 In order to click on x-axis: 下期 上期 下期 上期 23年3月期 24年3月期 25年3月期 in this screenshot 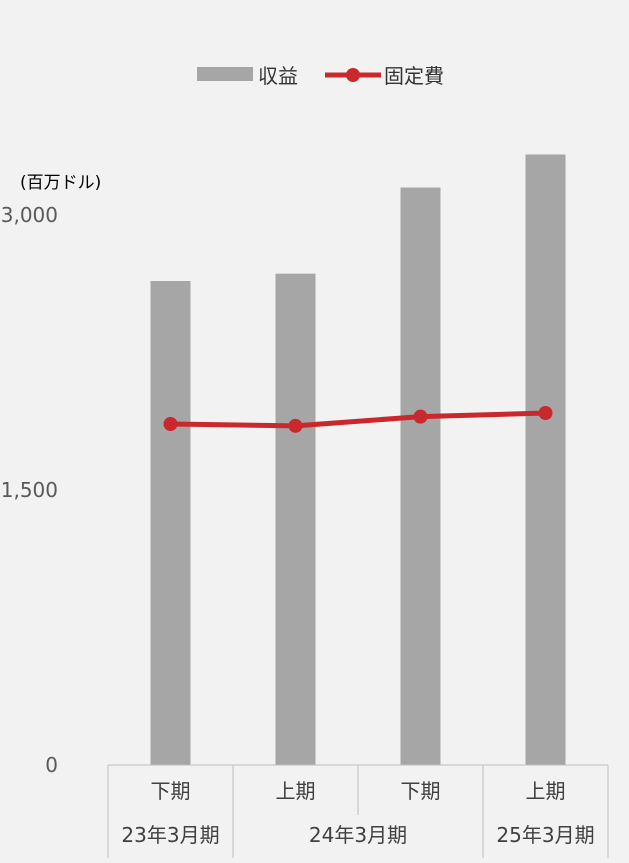, I will do `click(358, 811)`.